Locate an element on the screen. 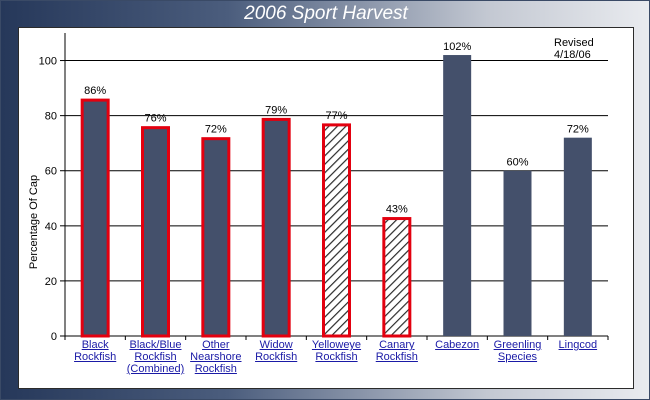 Image resolution: width=650 pixels, height=400 pixels. category-link: Cabezon is located at coordinates (457, 345).